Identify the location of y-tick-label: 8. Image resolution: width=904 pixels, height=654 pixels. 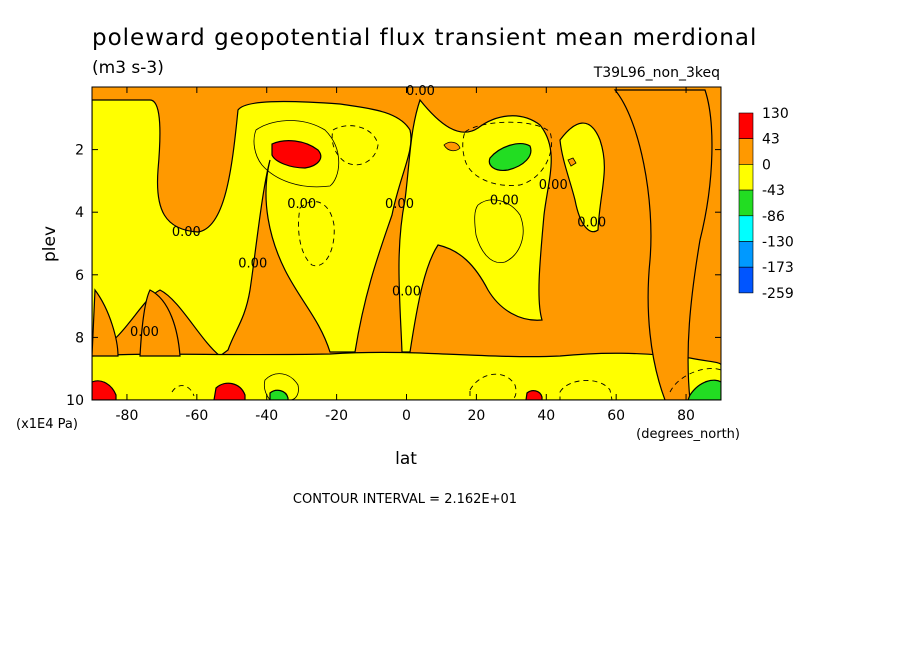
(79, 338).